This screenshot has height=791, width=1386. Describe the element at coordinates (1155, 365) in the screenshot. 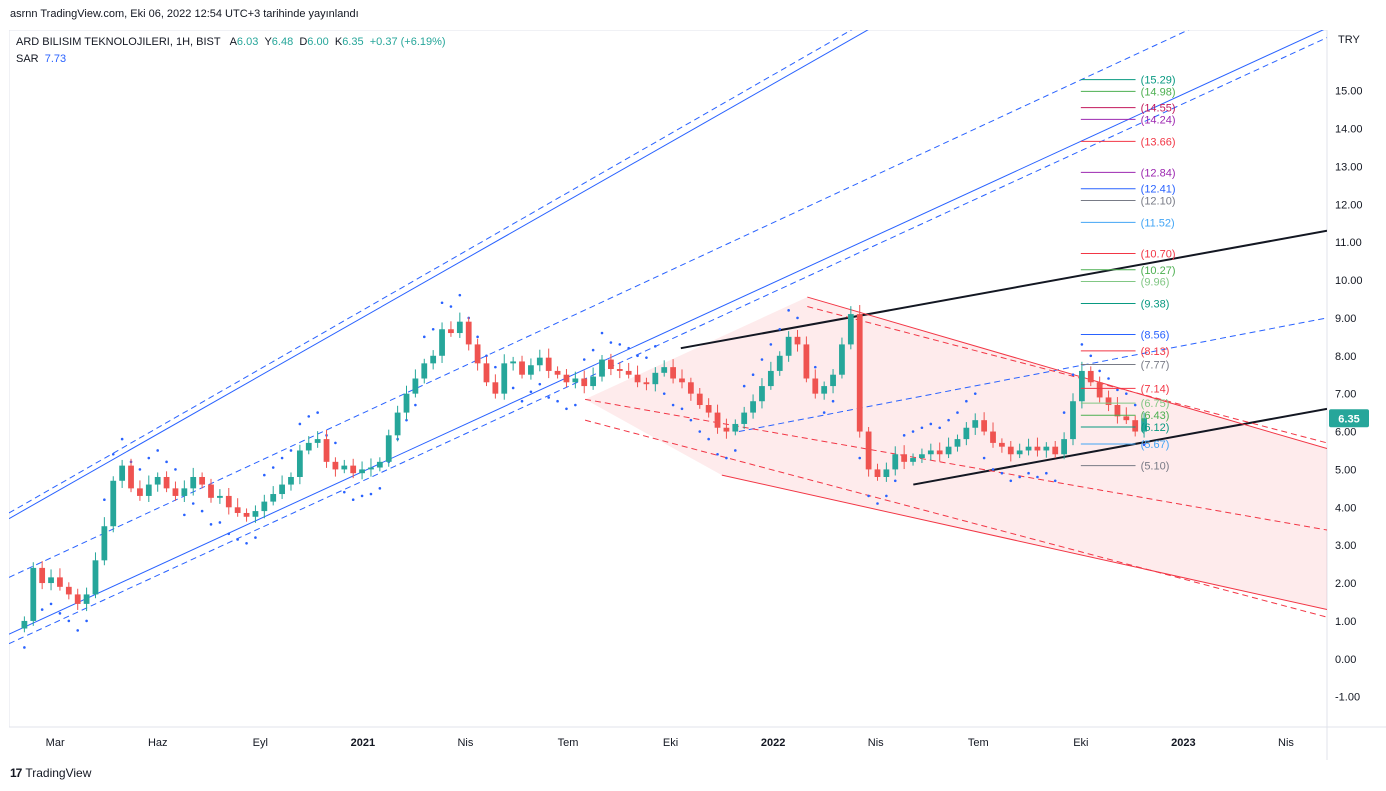

I see `level-label: (7.77)` at that location.